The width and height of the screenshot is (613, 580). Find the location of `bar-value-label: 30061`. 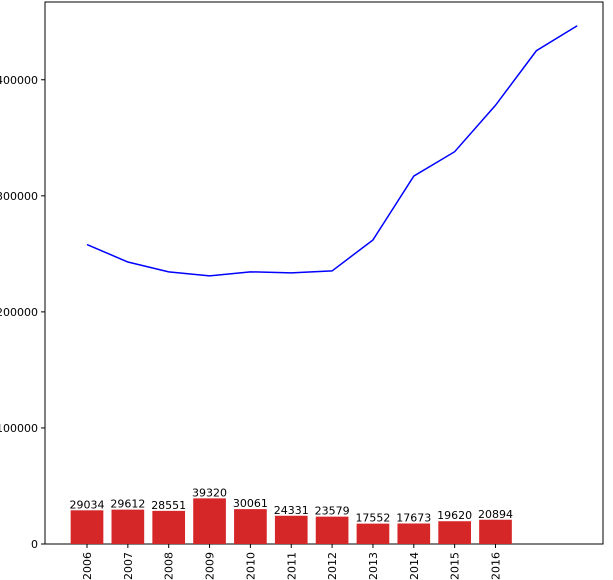

bar-value-label: 30061 is located at coordinates (250, 503).